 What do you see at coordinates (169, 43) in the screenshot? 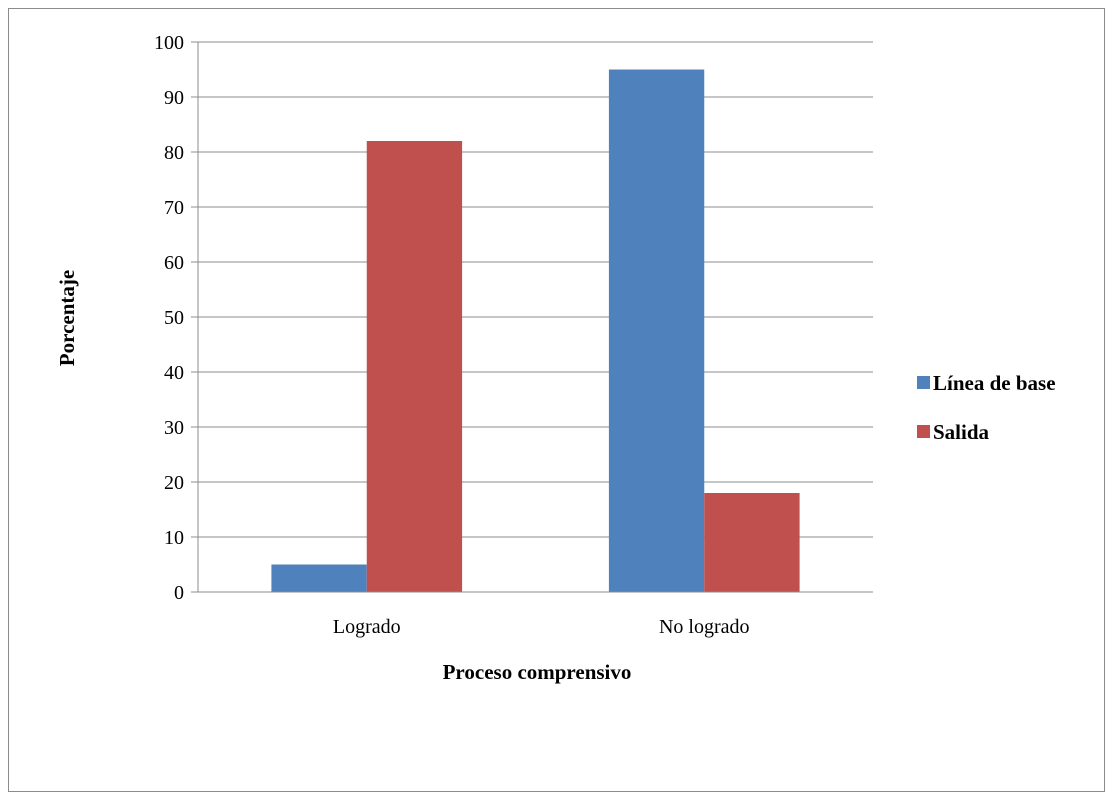
I see `y-tick-label: 100` at bounding box center [169, 43].